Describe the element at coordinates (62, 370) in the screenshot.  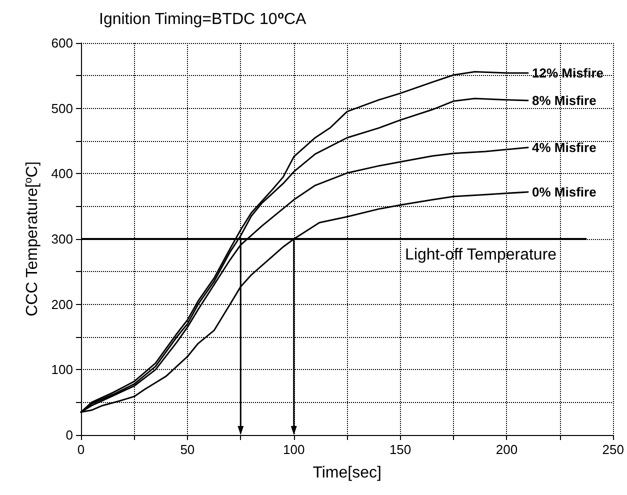
I see `y-tick-label: 100` at that location.